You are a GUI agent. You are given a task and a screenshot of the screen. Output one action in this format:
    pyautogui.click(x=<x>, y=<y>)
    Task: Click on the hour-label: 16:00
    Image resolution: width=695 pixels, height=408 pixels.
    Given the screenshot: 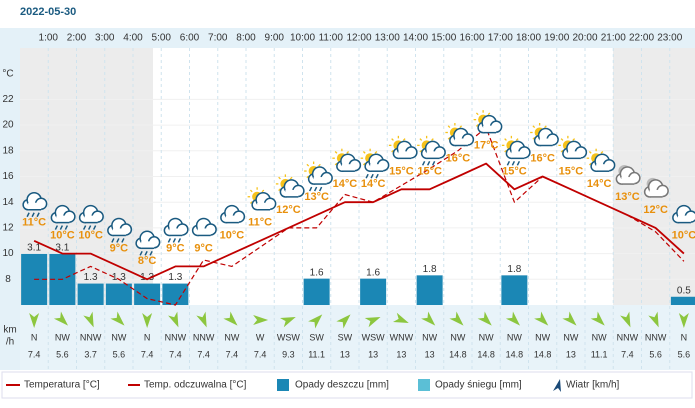 What is the action you would take?
    pyautogui.click(x=471, y=38)
    